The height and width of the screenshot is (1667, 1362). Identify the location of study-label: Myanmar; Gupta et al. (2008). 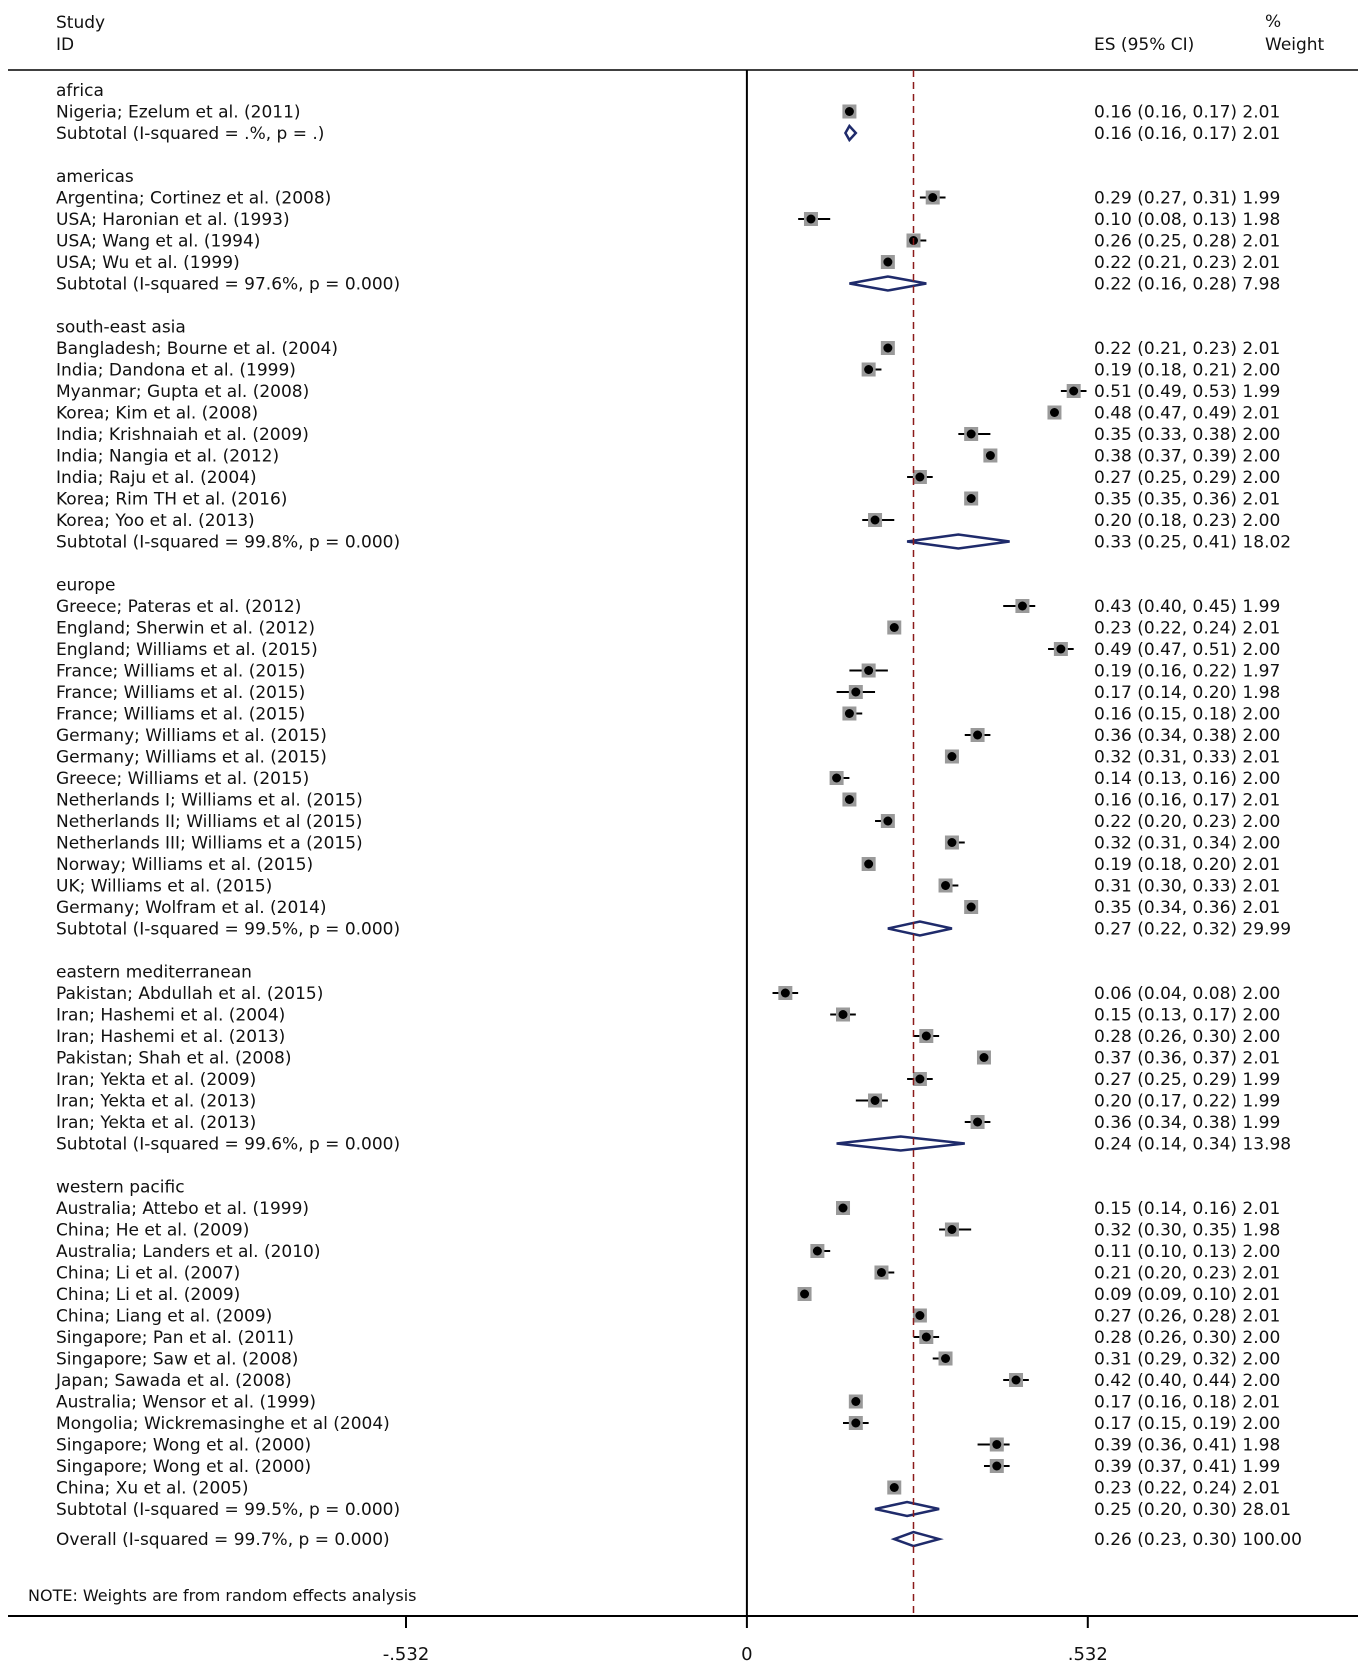
(182, 392).